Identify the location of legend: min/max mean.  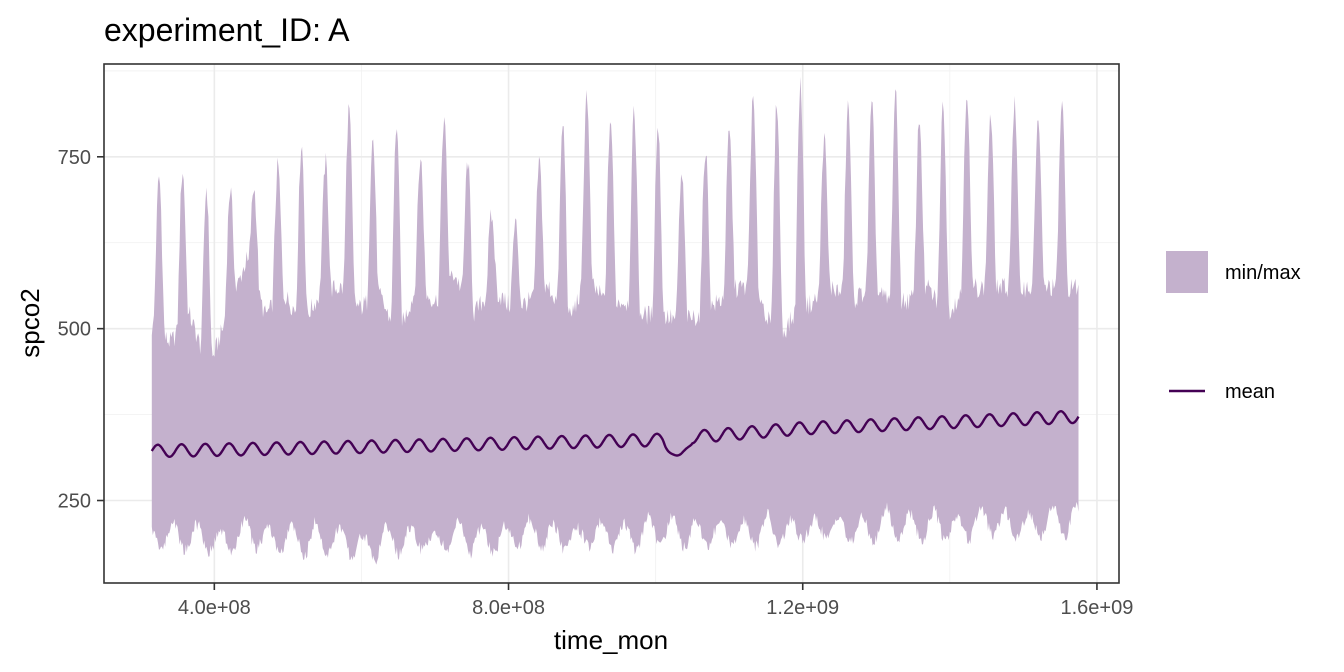
(1233, 327).